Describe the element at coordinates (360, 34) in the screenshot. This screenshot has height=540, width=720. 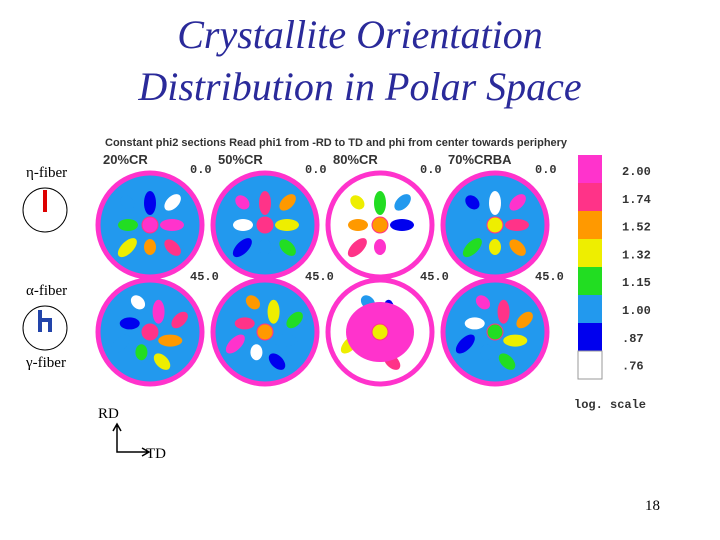
I see `title-line: Crystallite Orientation` at that location.